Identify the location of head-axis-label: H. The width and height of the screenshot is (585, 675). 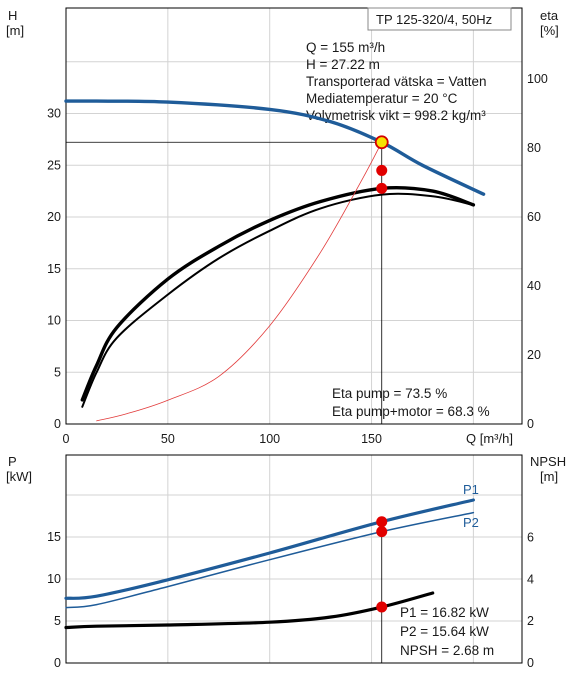
(12, 15).